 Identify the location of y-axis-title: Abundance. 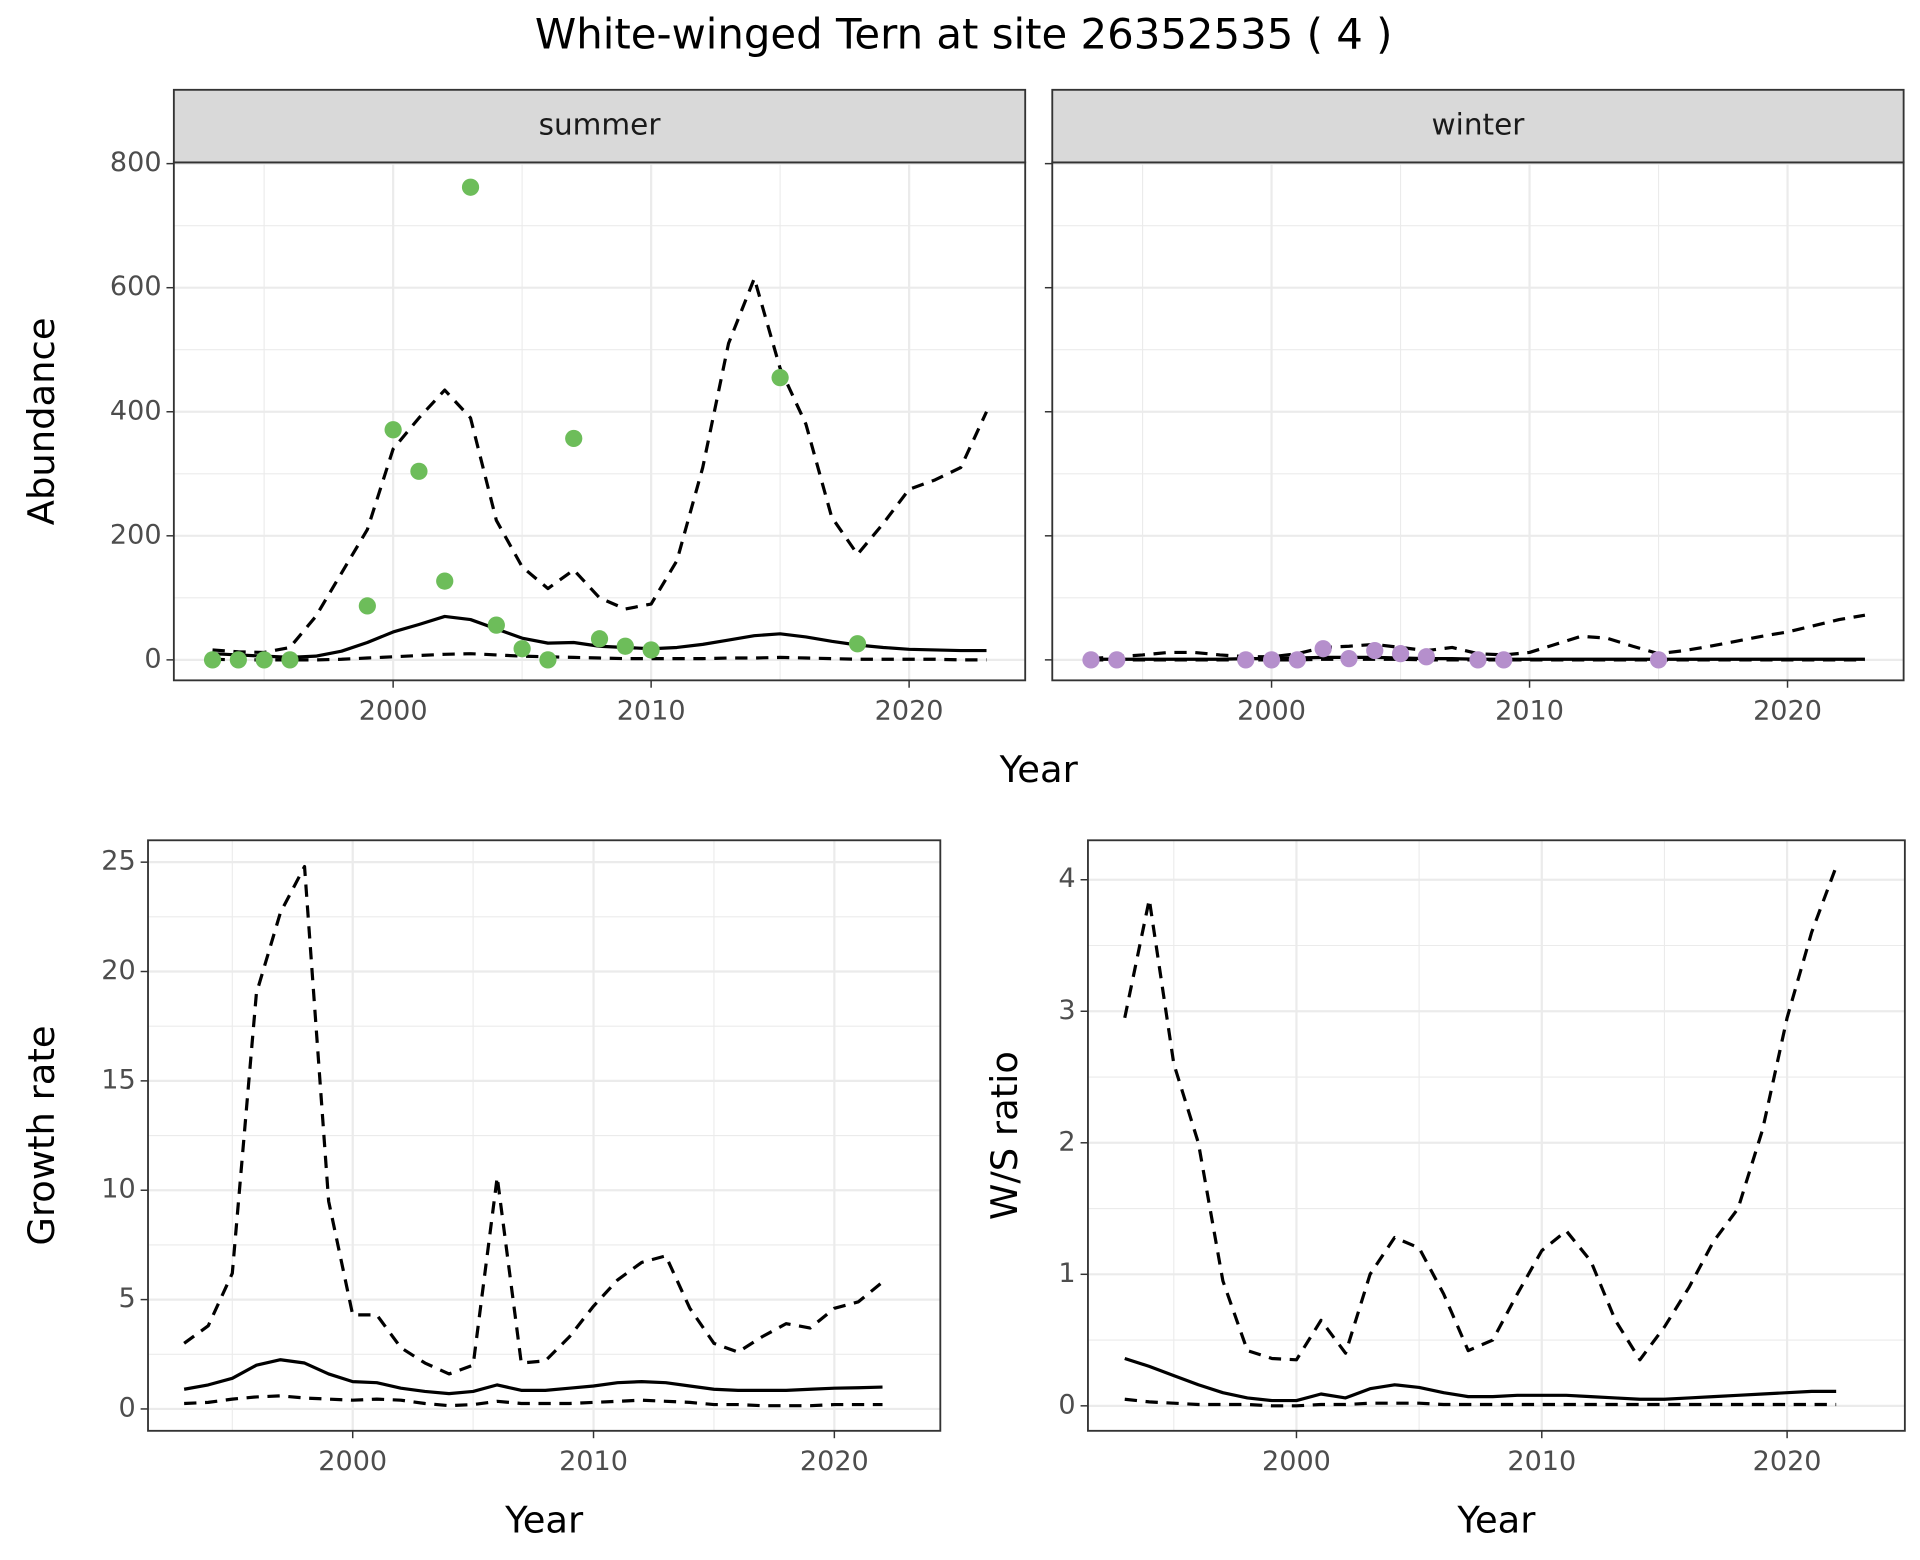
(41, 421).